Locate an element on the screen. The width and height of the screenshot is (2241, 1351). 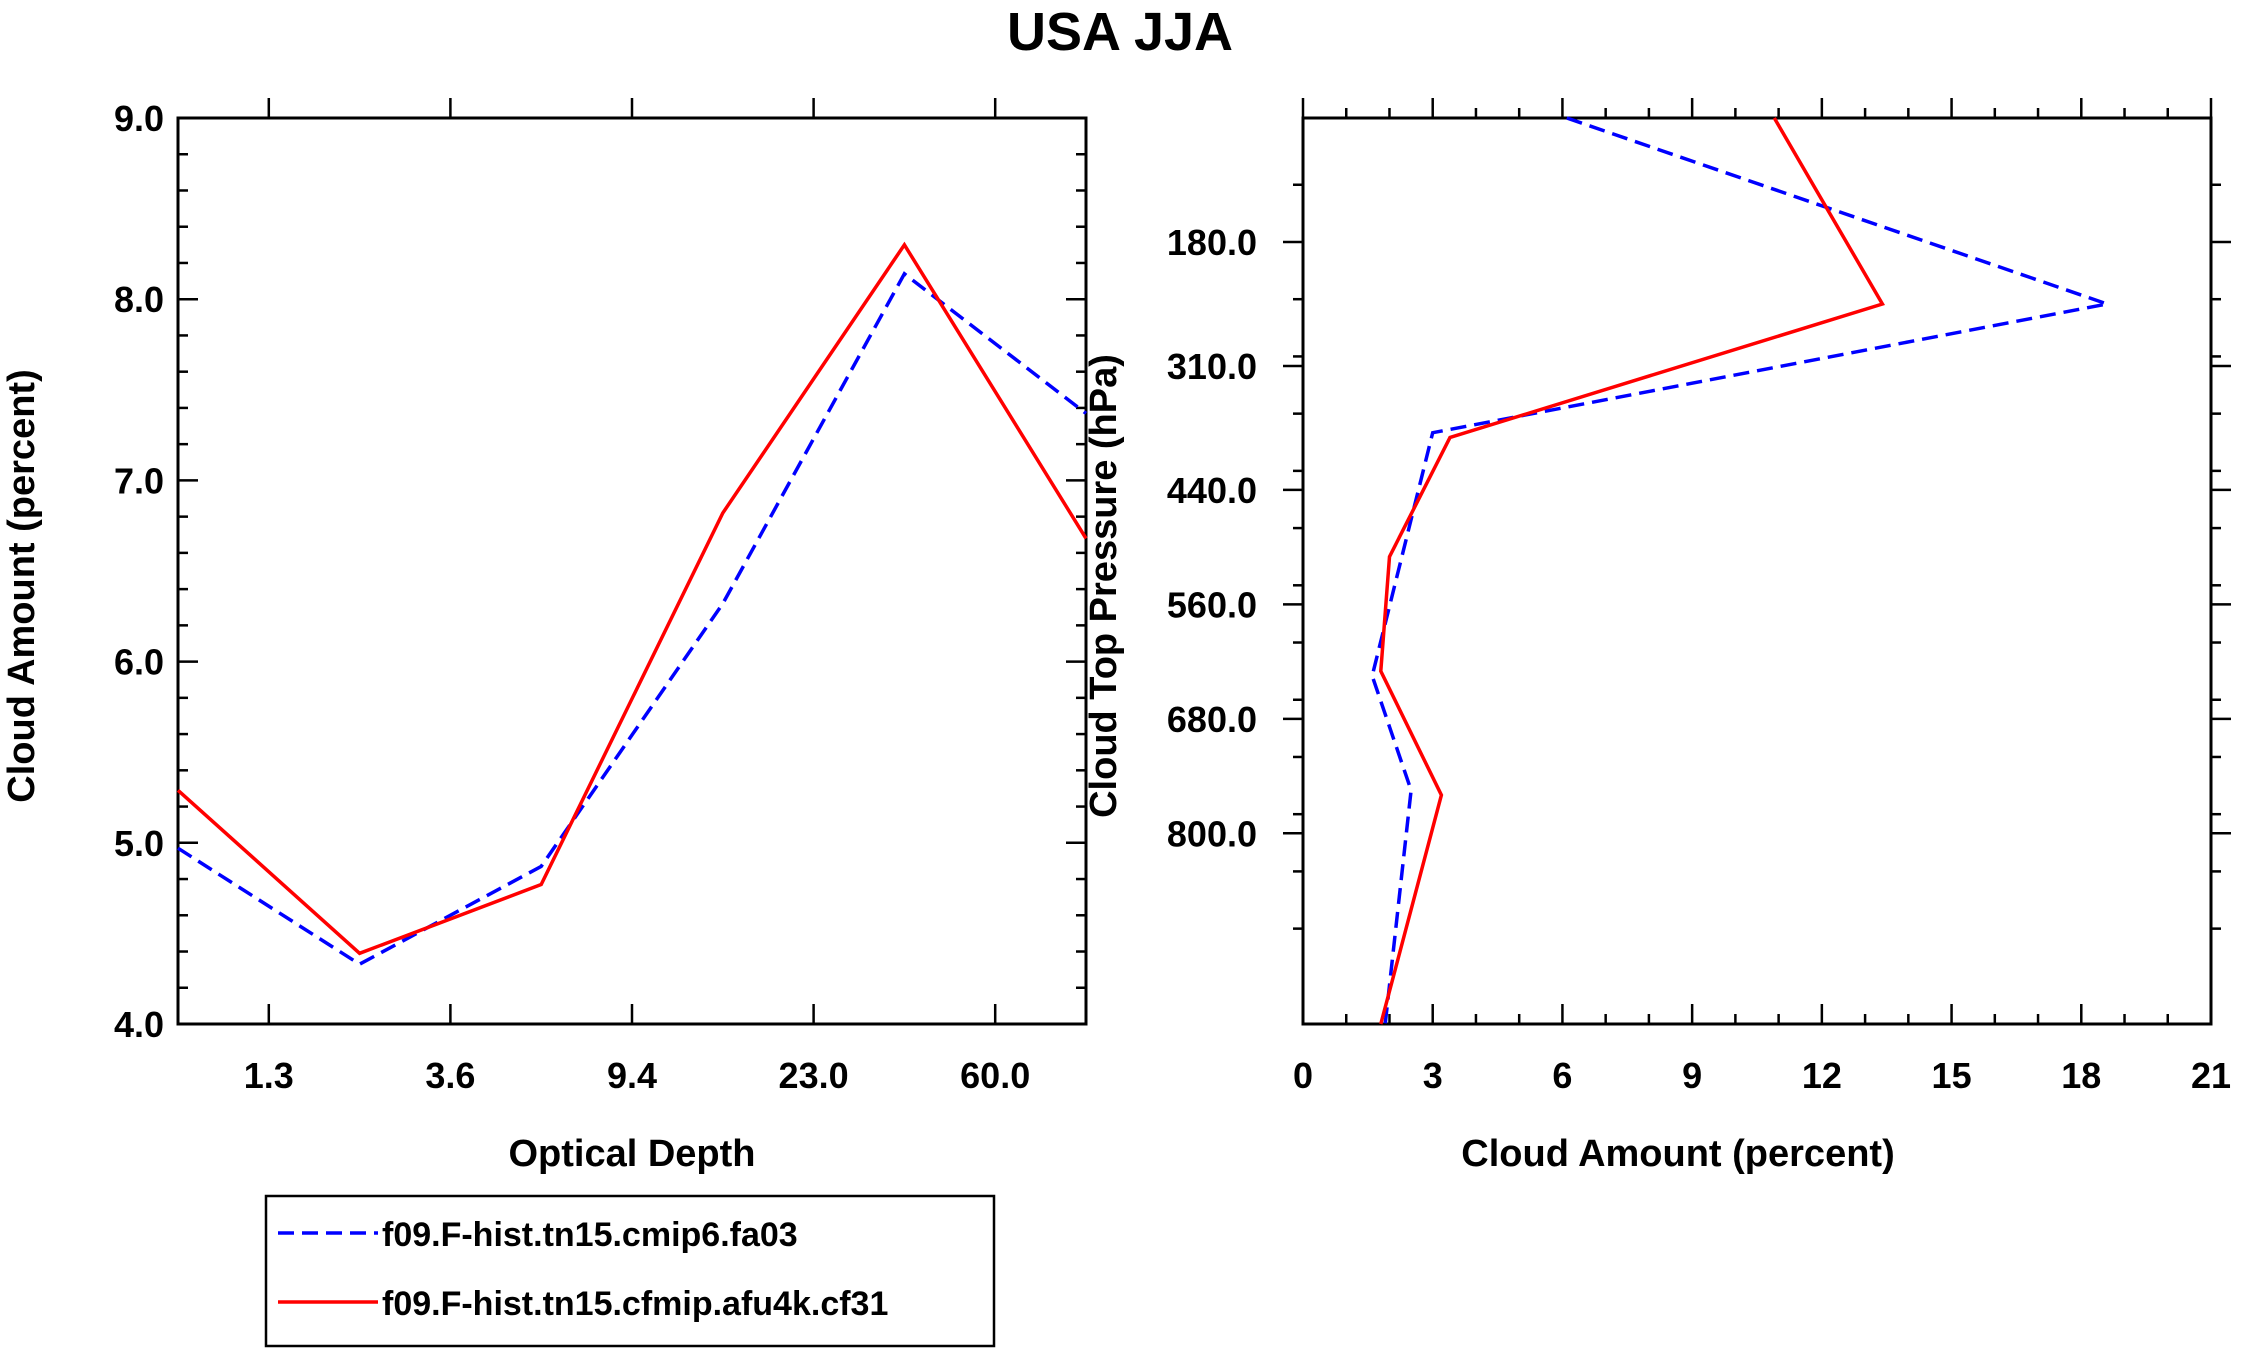
left-y-tick-label: 6.0 is located at coordinates (139, 662).